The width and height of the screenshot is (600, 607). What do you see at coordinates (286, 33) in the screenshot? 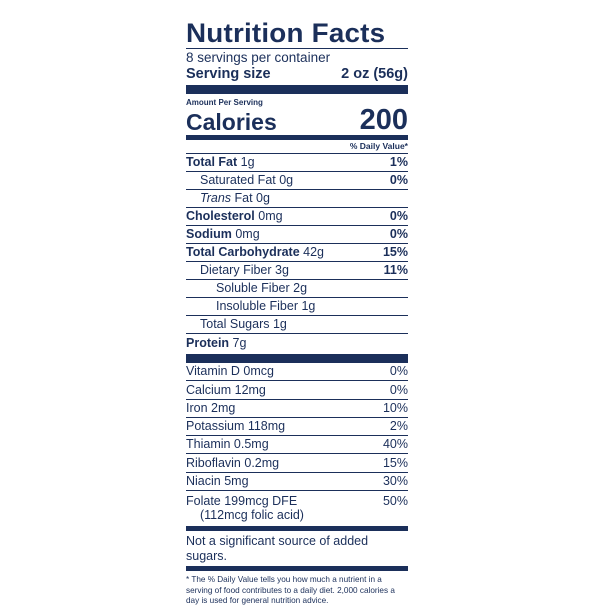
I see `label-title: Nutrition Facts` at bounding box center [286, 33].